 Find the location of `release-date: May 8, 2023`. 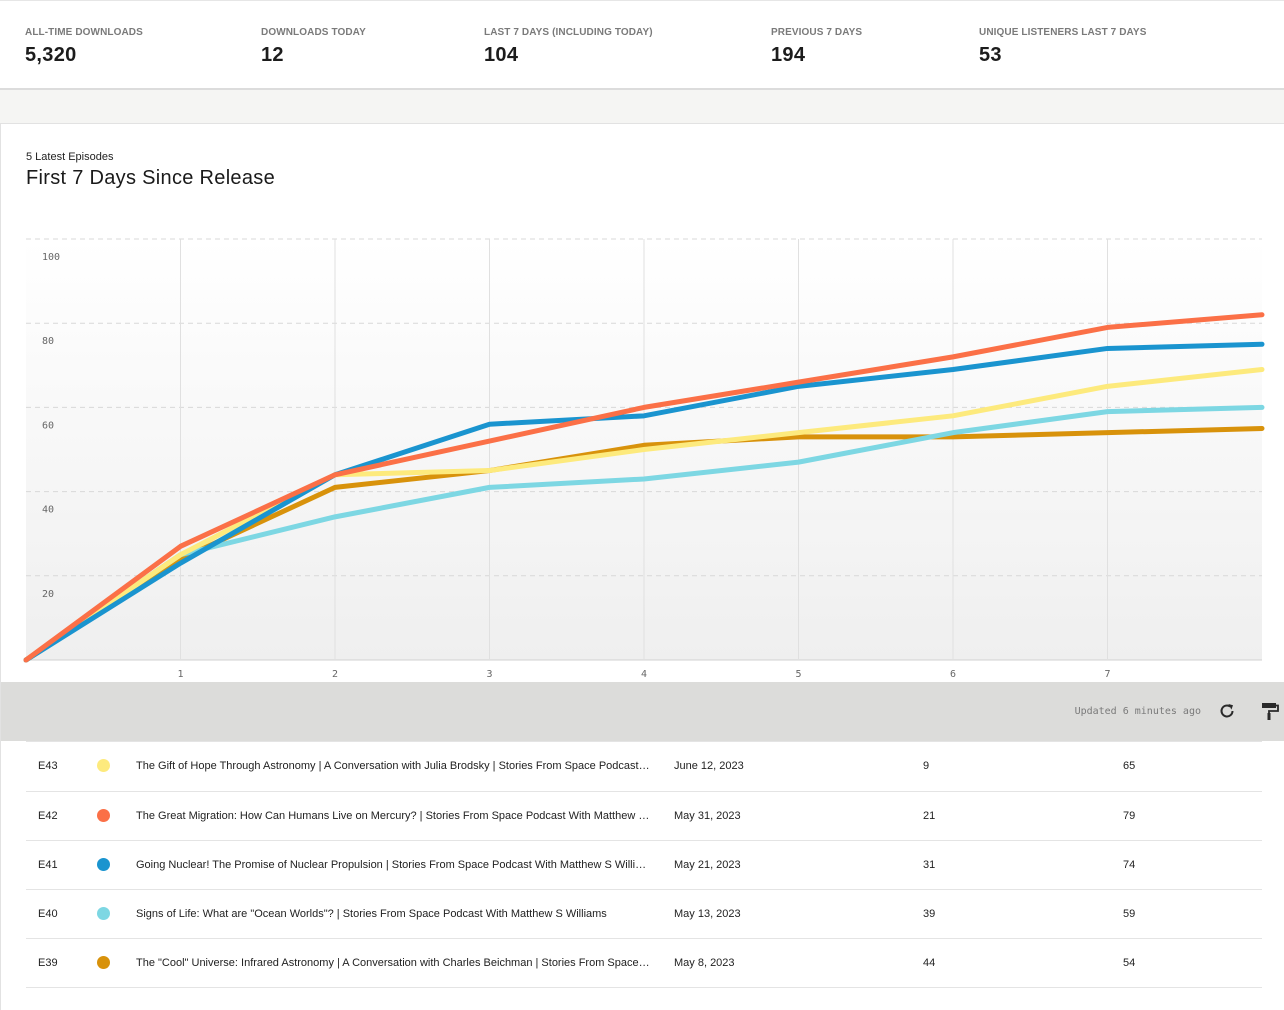

release-date: May 8, 2023 is located at coordinates (704, 963).